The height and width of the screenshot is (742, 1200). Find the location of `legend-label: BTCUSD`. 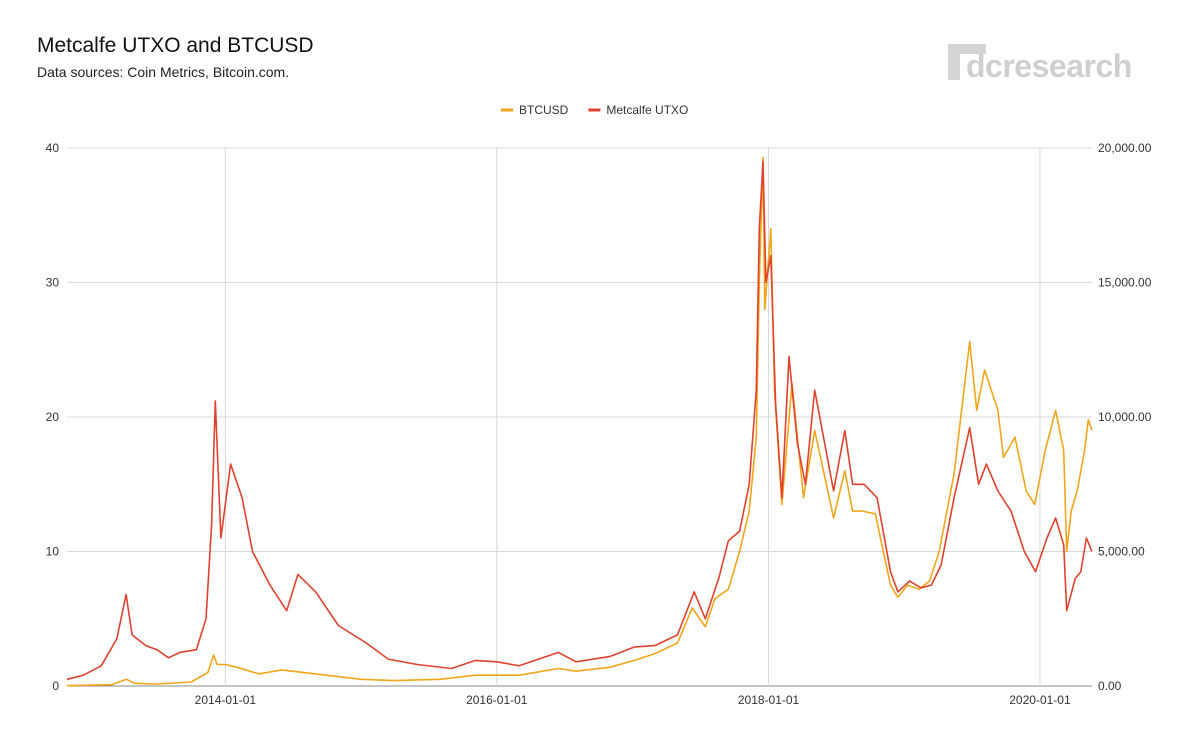

legend-label: BTCUSD is located at coordinates (544, 110).